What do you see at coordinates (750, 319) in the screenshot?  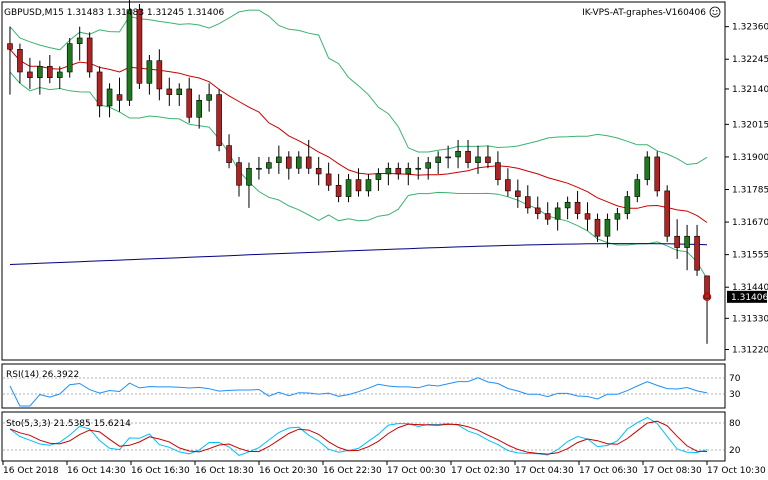 I see `price-tick-label: 1.31330` at bounding box center [750, 319].